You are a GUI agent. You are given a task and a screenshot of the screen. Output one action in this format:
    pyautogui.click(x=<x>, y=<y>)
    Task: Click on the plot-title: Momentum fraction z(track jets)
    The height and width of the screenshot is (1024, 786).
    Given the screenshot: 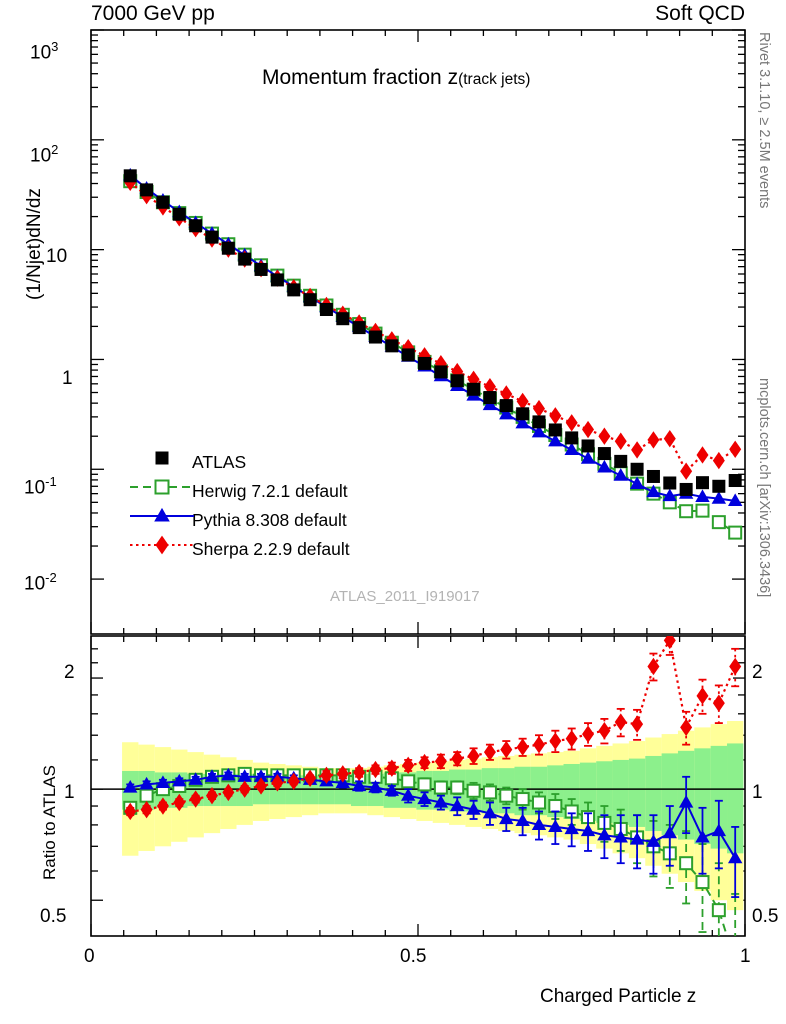 What is the action you would take?
    pyautogui.click(x=396, y=78)
    